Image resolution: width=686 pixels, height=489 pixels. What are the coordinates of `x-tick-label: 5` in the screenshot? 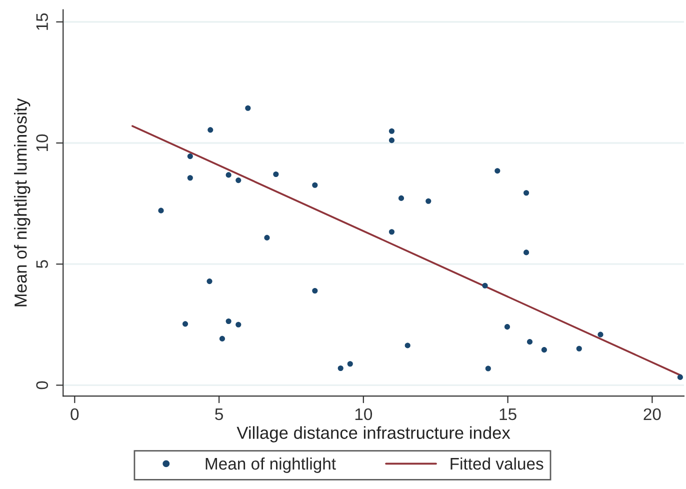 It's located at (219, 414).